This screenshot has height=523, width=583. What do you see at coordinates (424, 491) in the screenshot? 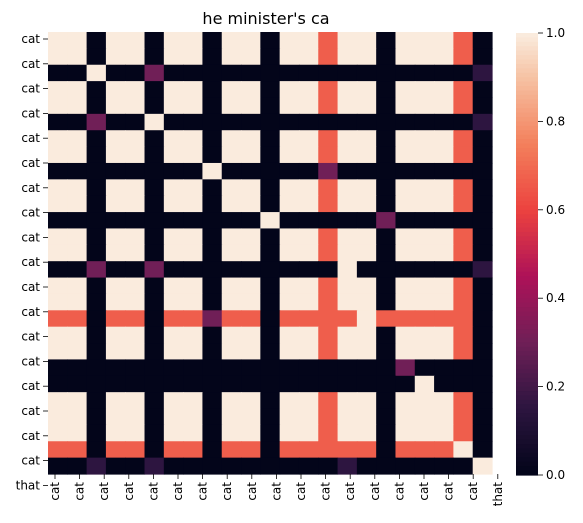
I see `x-tick-label: cat` at bounding box center [424, 491].